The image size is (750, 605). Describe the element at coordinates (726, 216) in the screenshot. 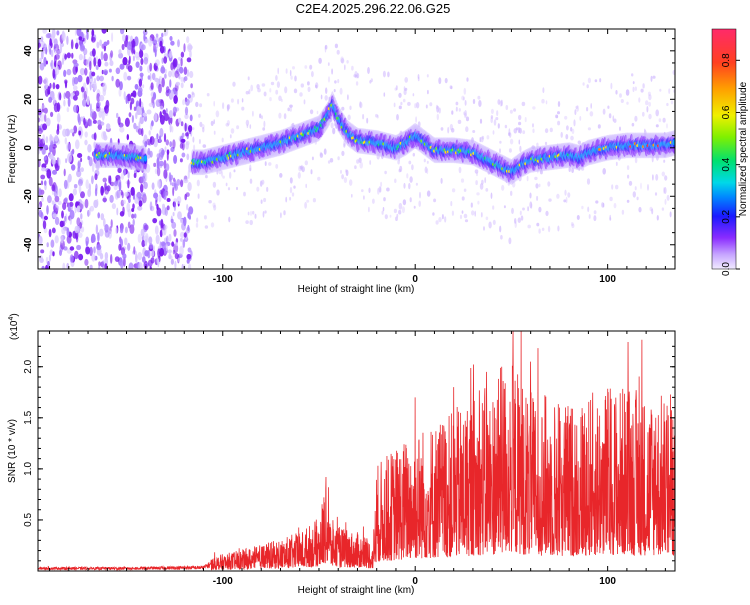

I see `colorbar-tick-label: 0.2` at that location.